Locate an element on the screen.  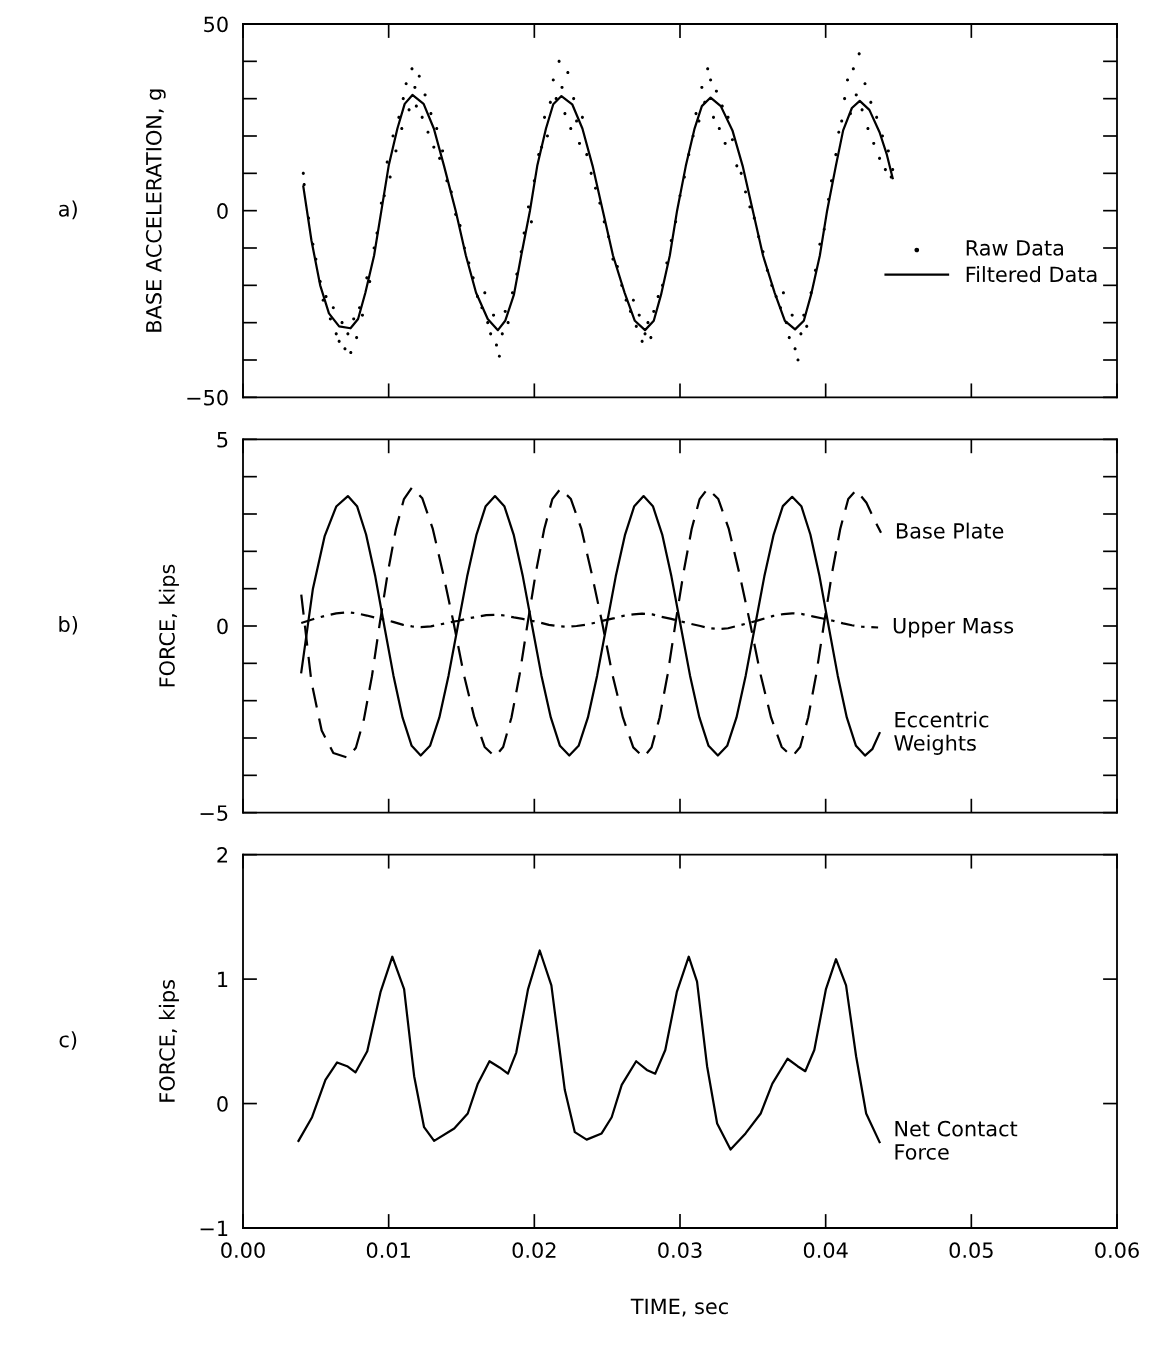
y-tick-label: −50 is located at coordinates (207, 397).